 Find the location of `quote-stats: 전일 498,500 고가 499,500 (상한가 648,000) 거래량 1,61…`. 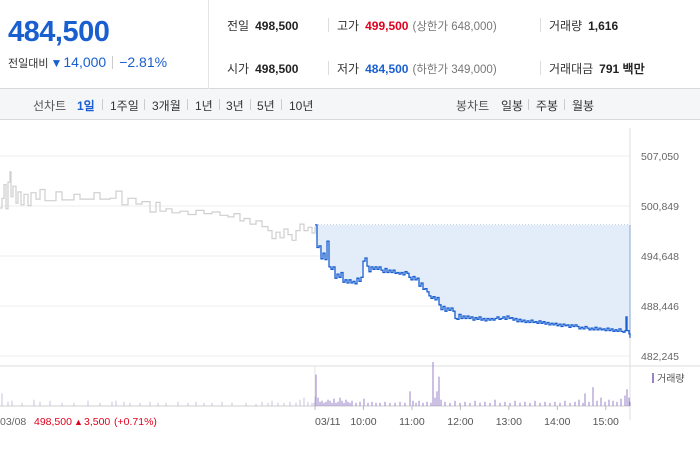

quote-stats: 전일 498,500 고가 499,500 (상한가 648,000) 거래량 1,61… is located at coordinates (455, 44).